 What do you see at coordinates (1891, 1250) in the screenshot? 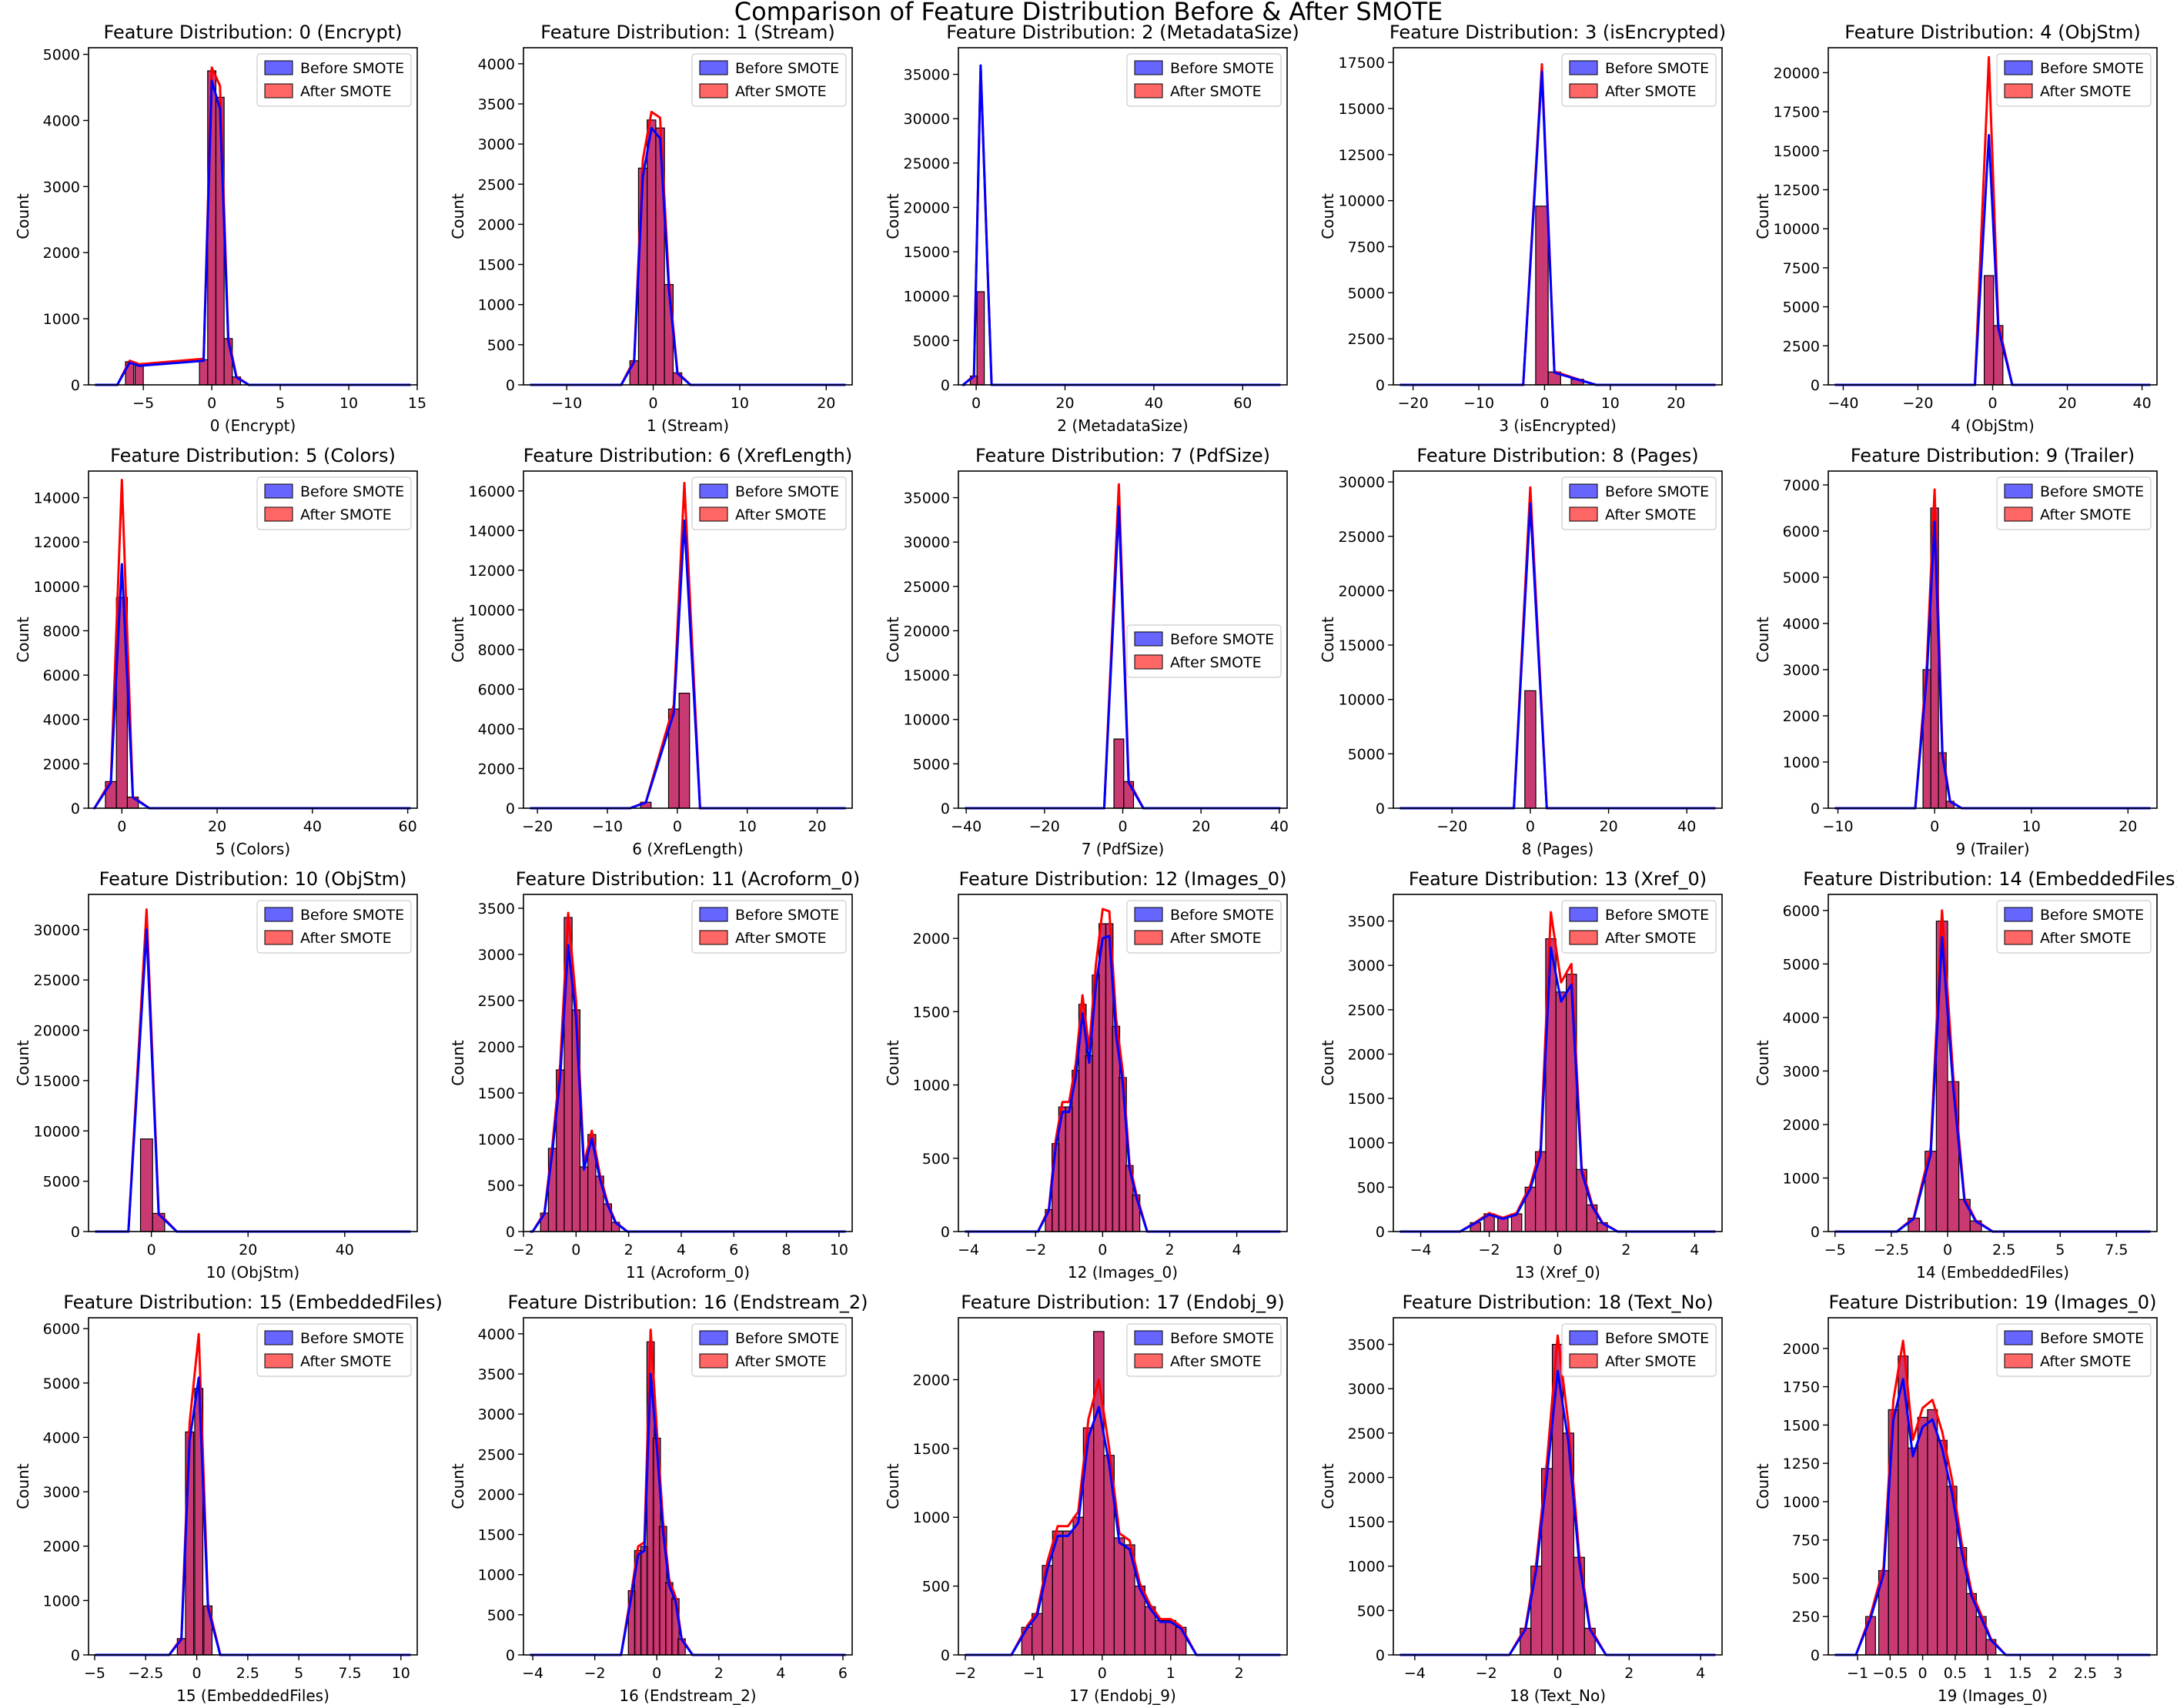
I see `x-tick-label: −2.5` at bounding box center [1891, 1250].